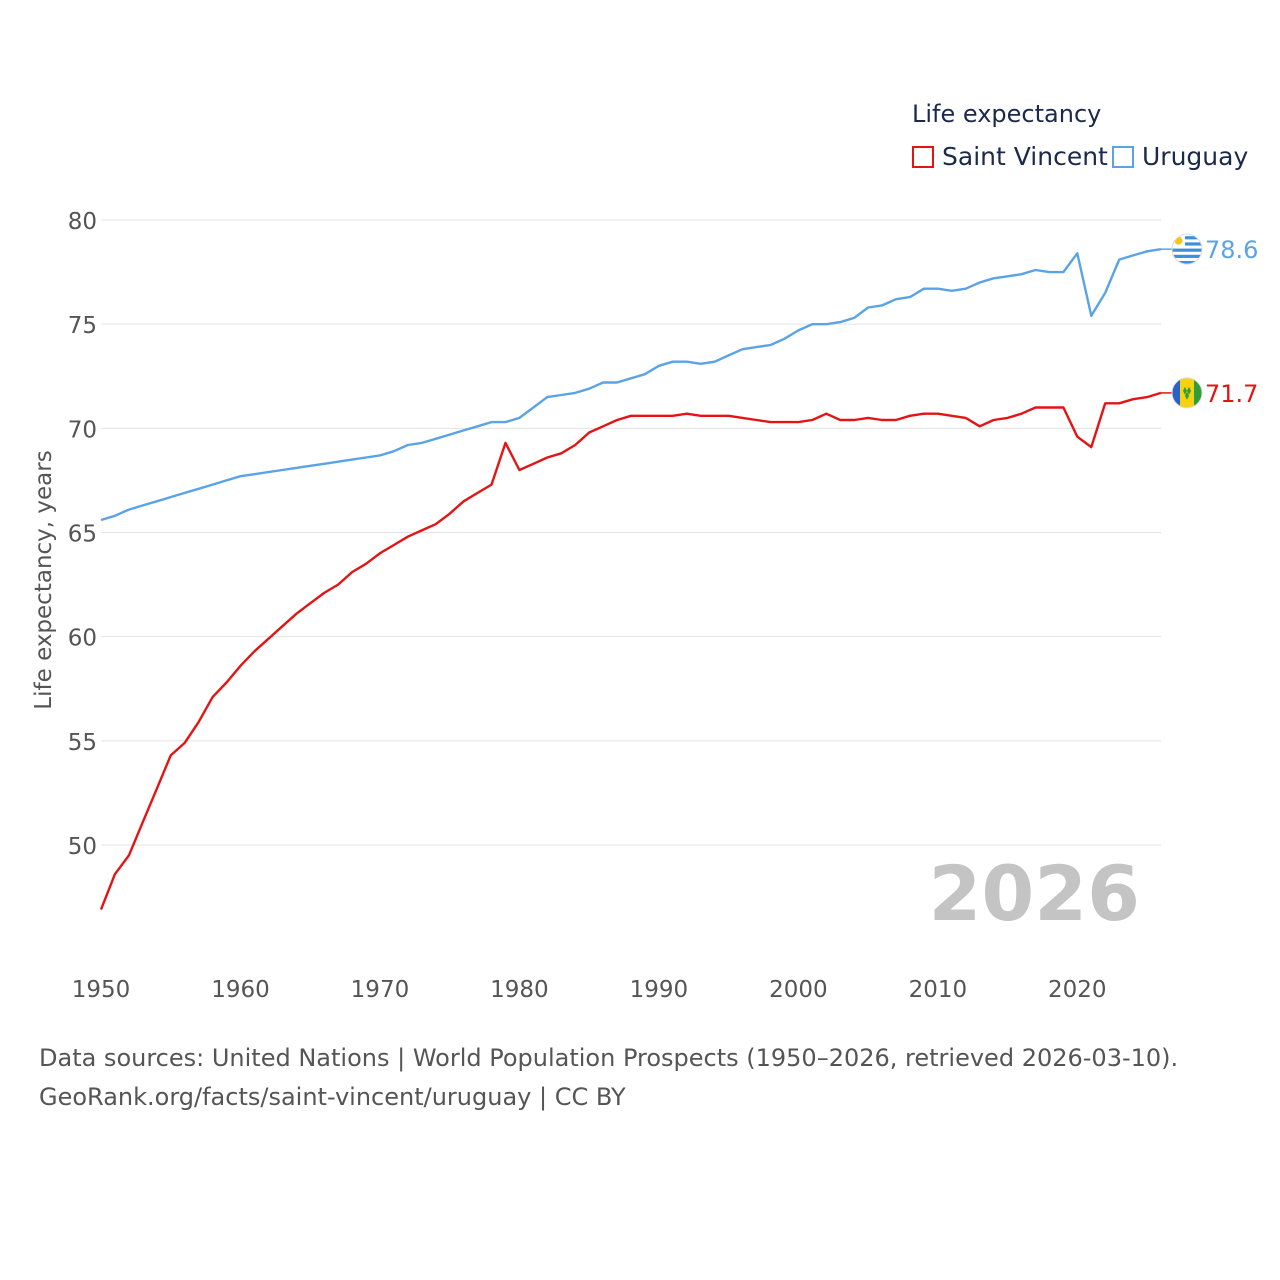 The width and height of the screenshot is (1280, 1280). What do you see at coordinates (1025, 156) in the screenshot?
I see `legend-label-saint-vincent: Saint Vincent` at bounding box center [1025, 156].